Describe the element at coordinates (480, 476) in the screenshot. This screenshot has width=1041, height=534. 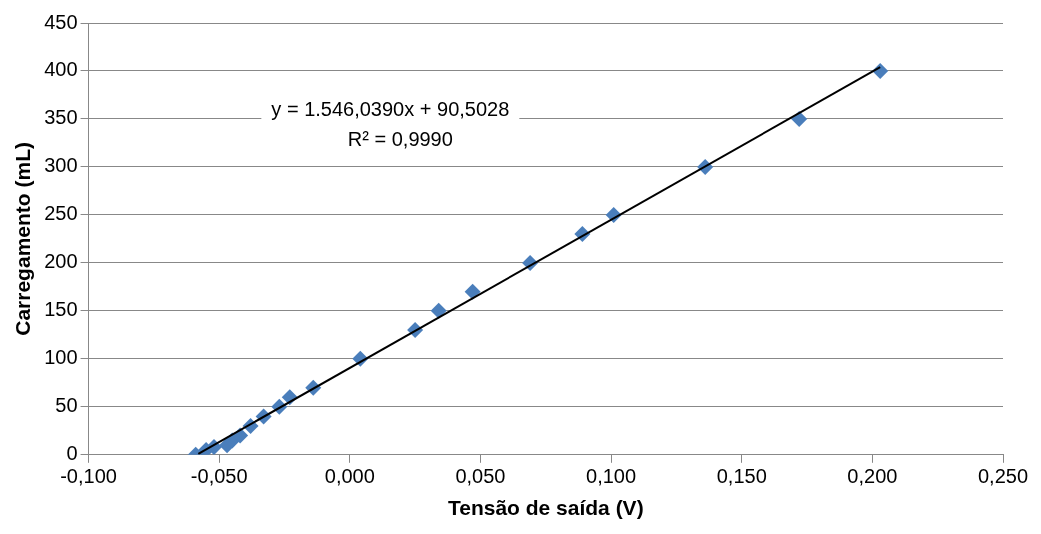
I see `x-tick-label: 0,050` at that location.